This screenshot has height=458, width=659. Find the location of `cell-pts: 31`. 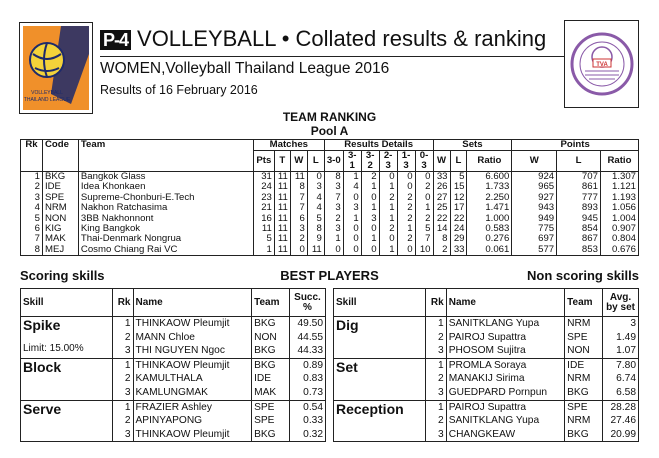

cell-pts: 31 is located at coordinates (263, 177).